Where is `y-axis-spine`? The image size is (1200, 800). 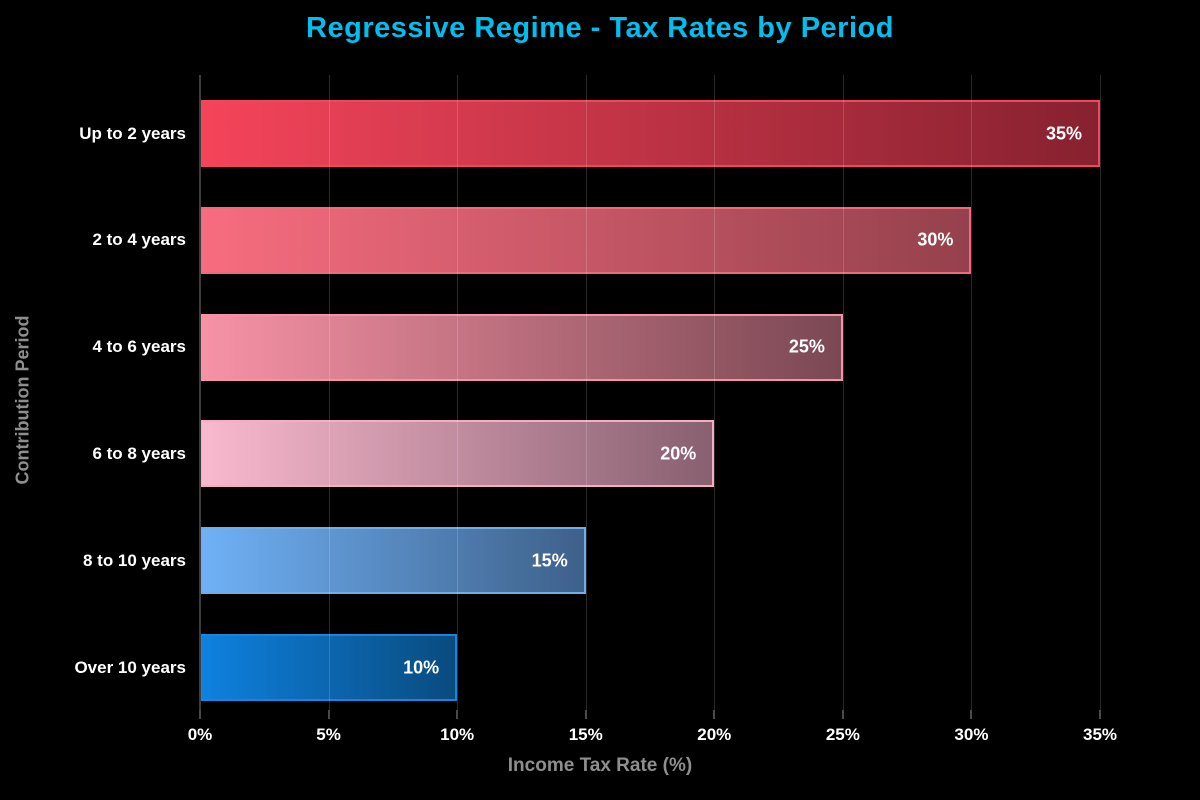 y-axis-spine is located at coordinates (200, 392).